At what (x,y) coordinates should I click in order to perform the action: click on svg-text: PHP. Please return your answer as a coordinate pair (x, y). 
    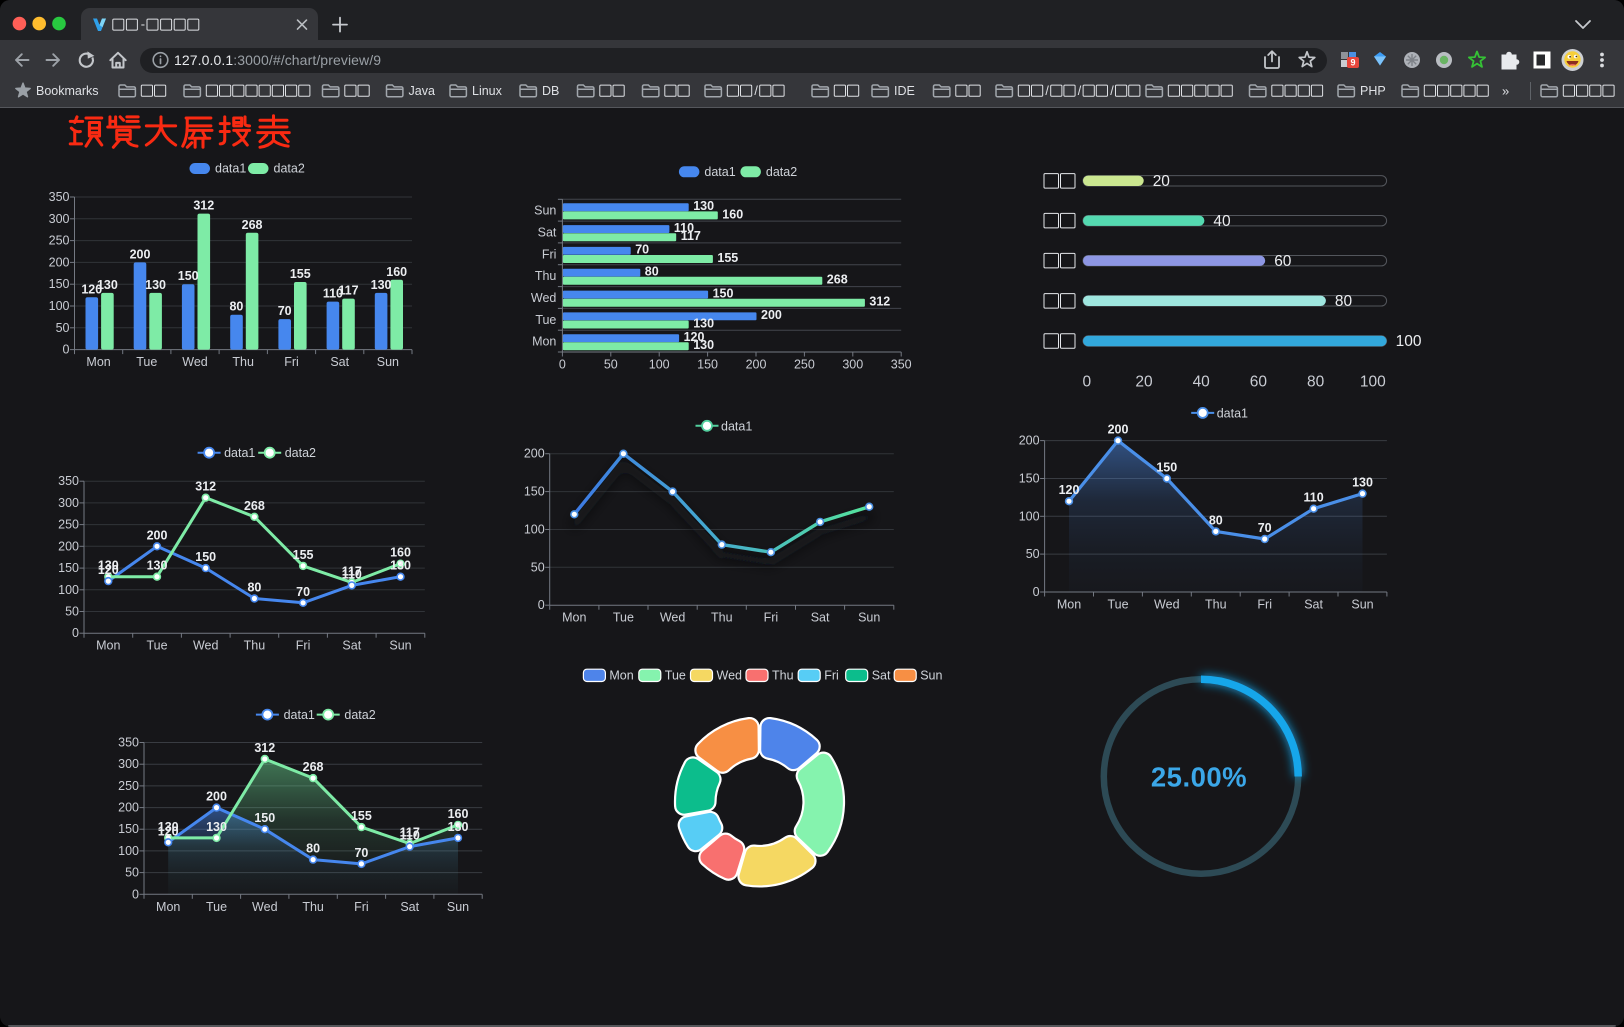
    Looking at the image, I should click on (1373, 91).